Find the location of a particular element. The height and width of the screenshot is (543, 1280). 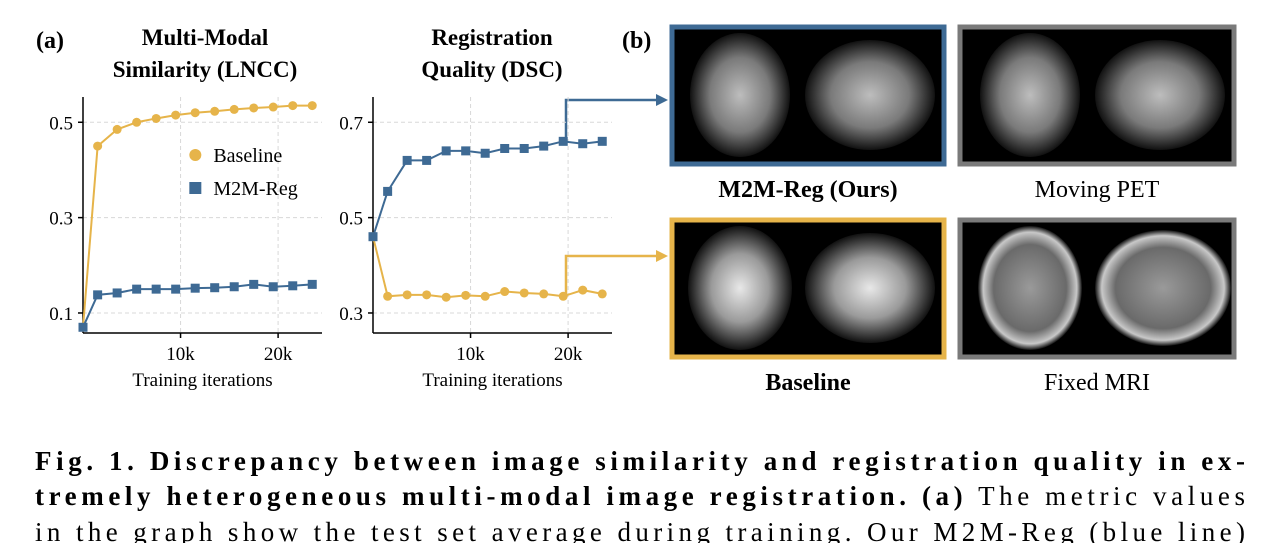

connector-arrows is located at coordinates (616, 195).